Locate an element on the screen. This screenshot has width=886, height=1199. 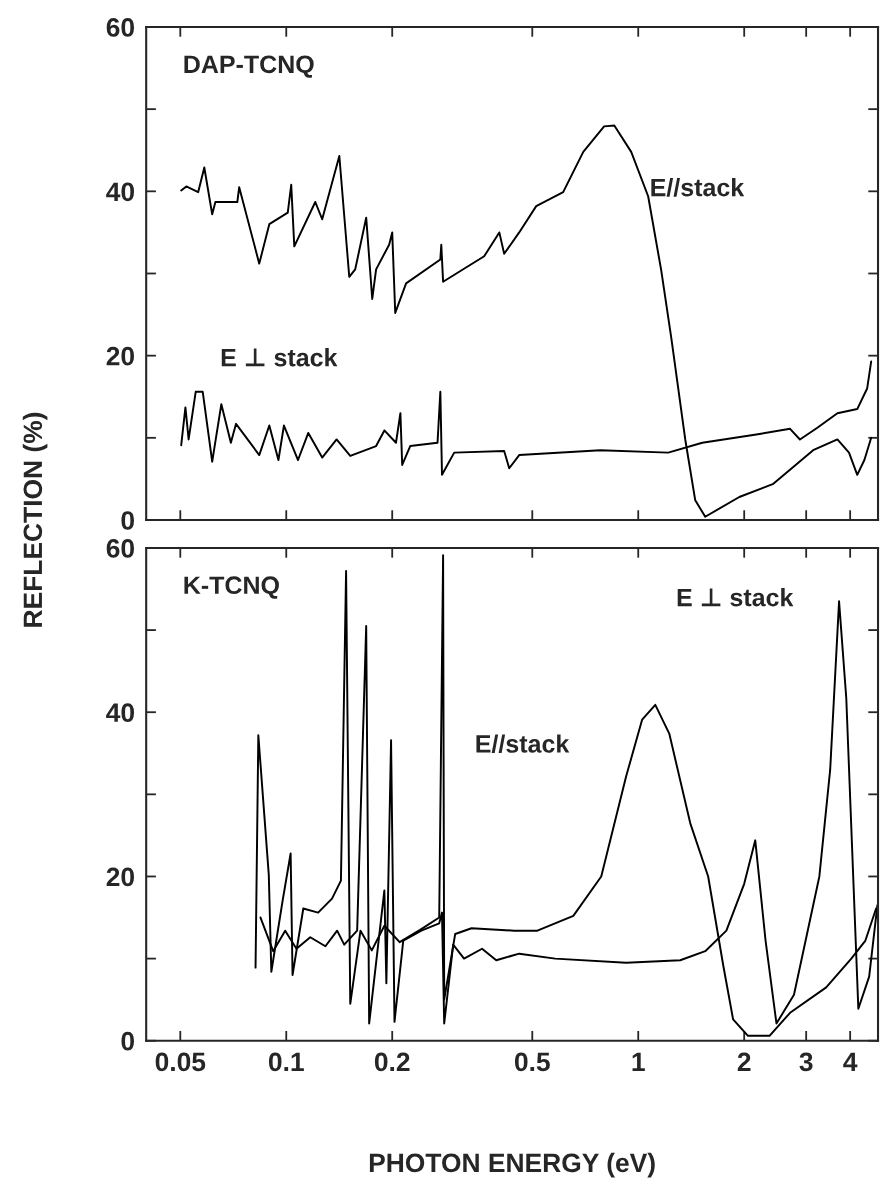
x-tick-label: 2 is located at coordinates (744, 1061).